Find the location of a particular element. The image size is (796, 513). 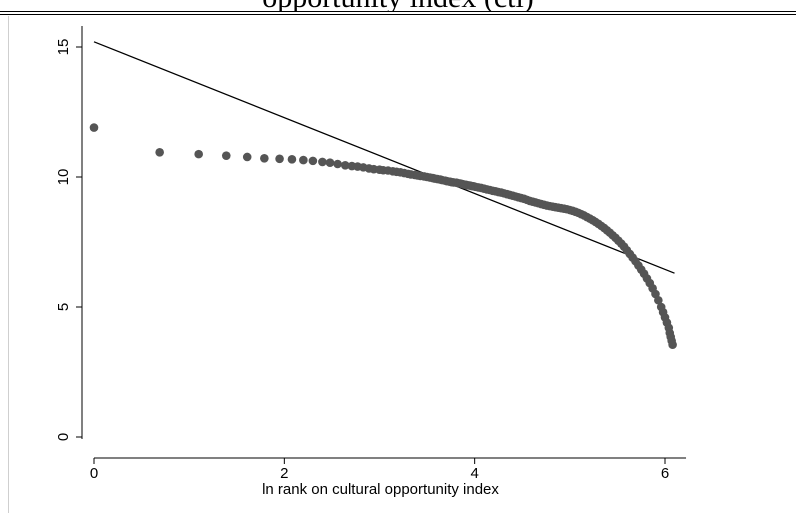

page-header: opportunity index (cti) is located at coordinates (398, 5).